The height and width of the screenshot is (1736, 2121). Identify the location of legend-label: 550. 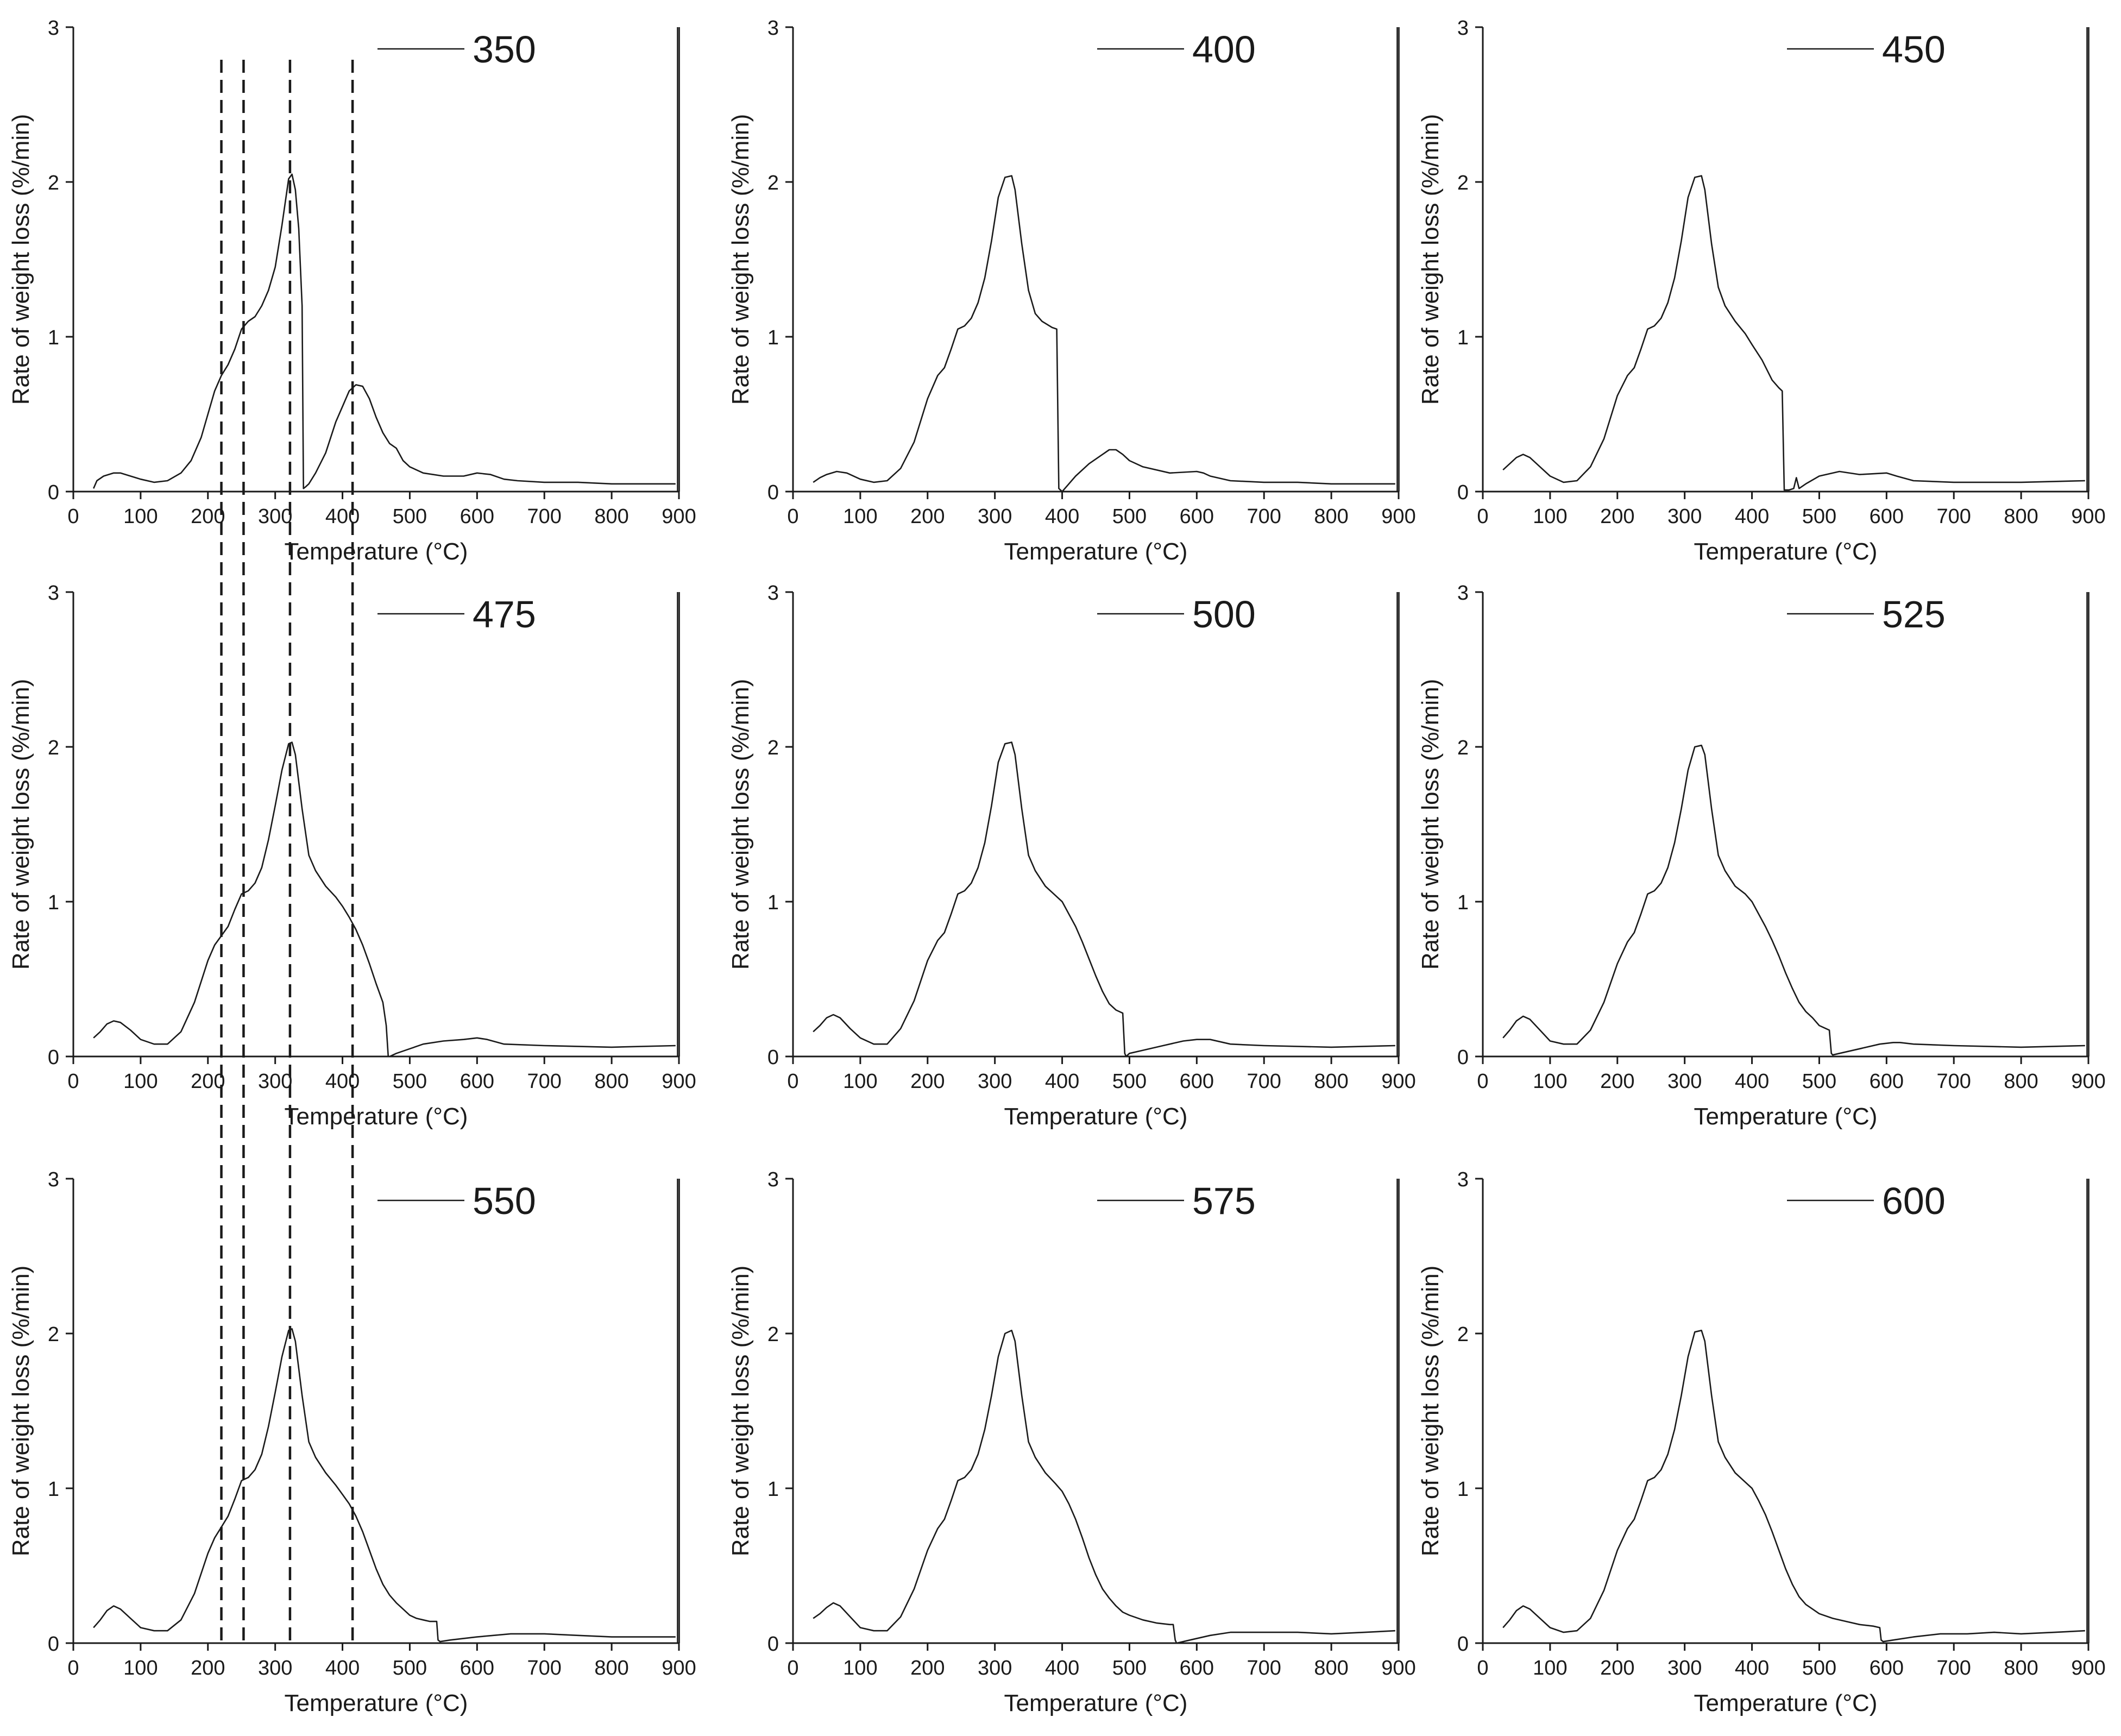
(504, 1201).